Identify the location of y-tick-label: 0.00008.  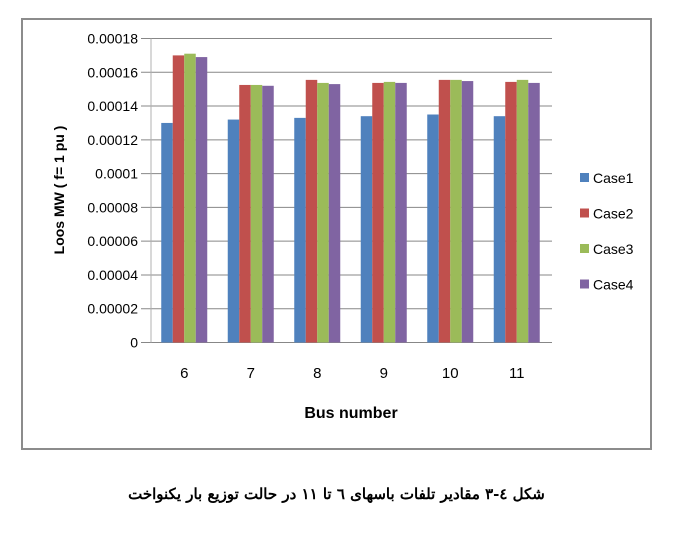
(112, 207).